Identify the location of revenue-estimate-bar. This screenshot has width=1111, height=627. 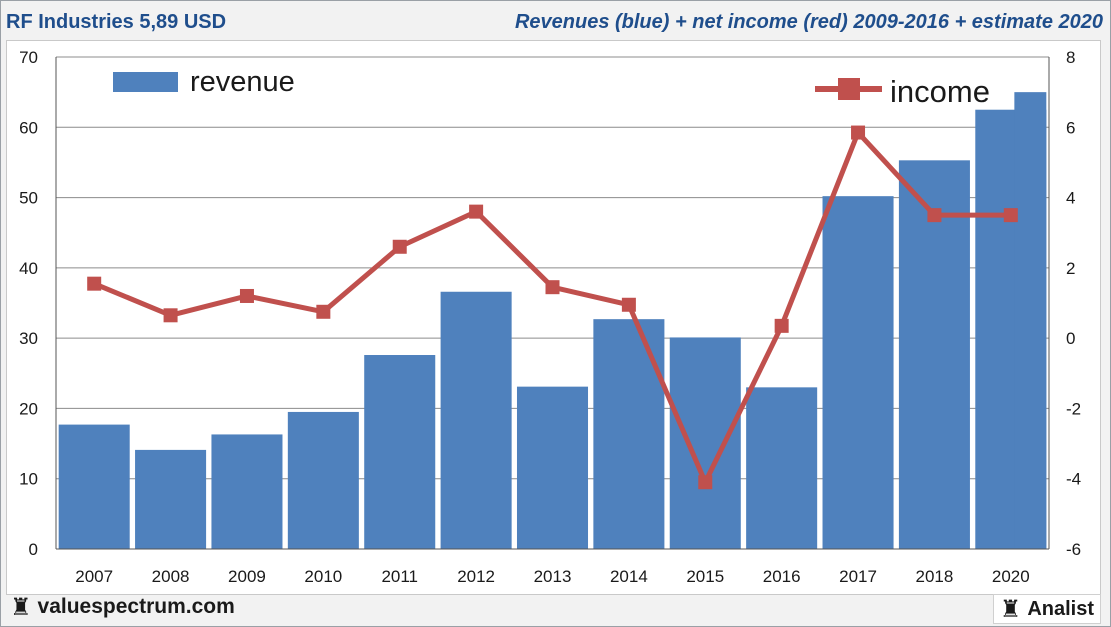
(1030, 321).